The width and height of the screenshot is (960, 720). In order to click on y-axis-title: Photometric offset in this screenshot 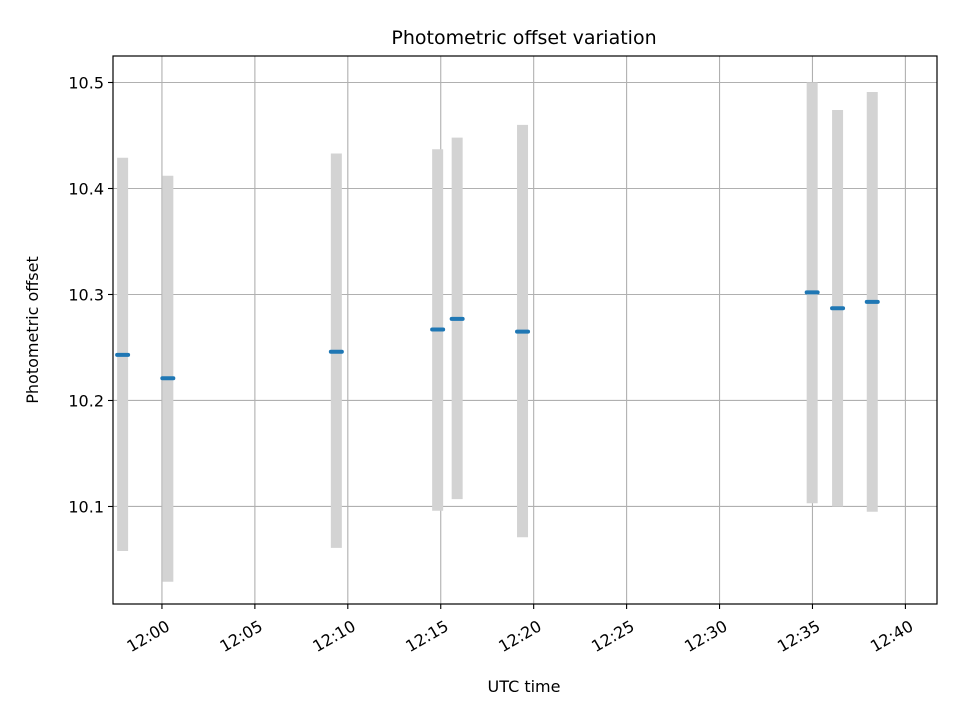, I will do `click(32, 330)`.